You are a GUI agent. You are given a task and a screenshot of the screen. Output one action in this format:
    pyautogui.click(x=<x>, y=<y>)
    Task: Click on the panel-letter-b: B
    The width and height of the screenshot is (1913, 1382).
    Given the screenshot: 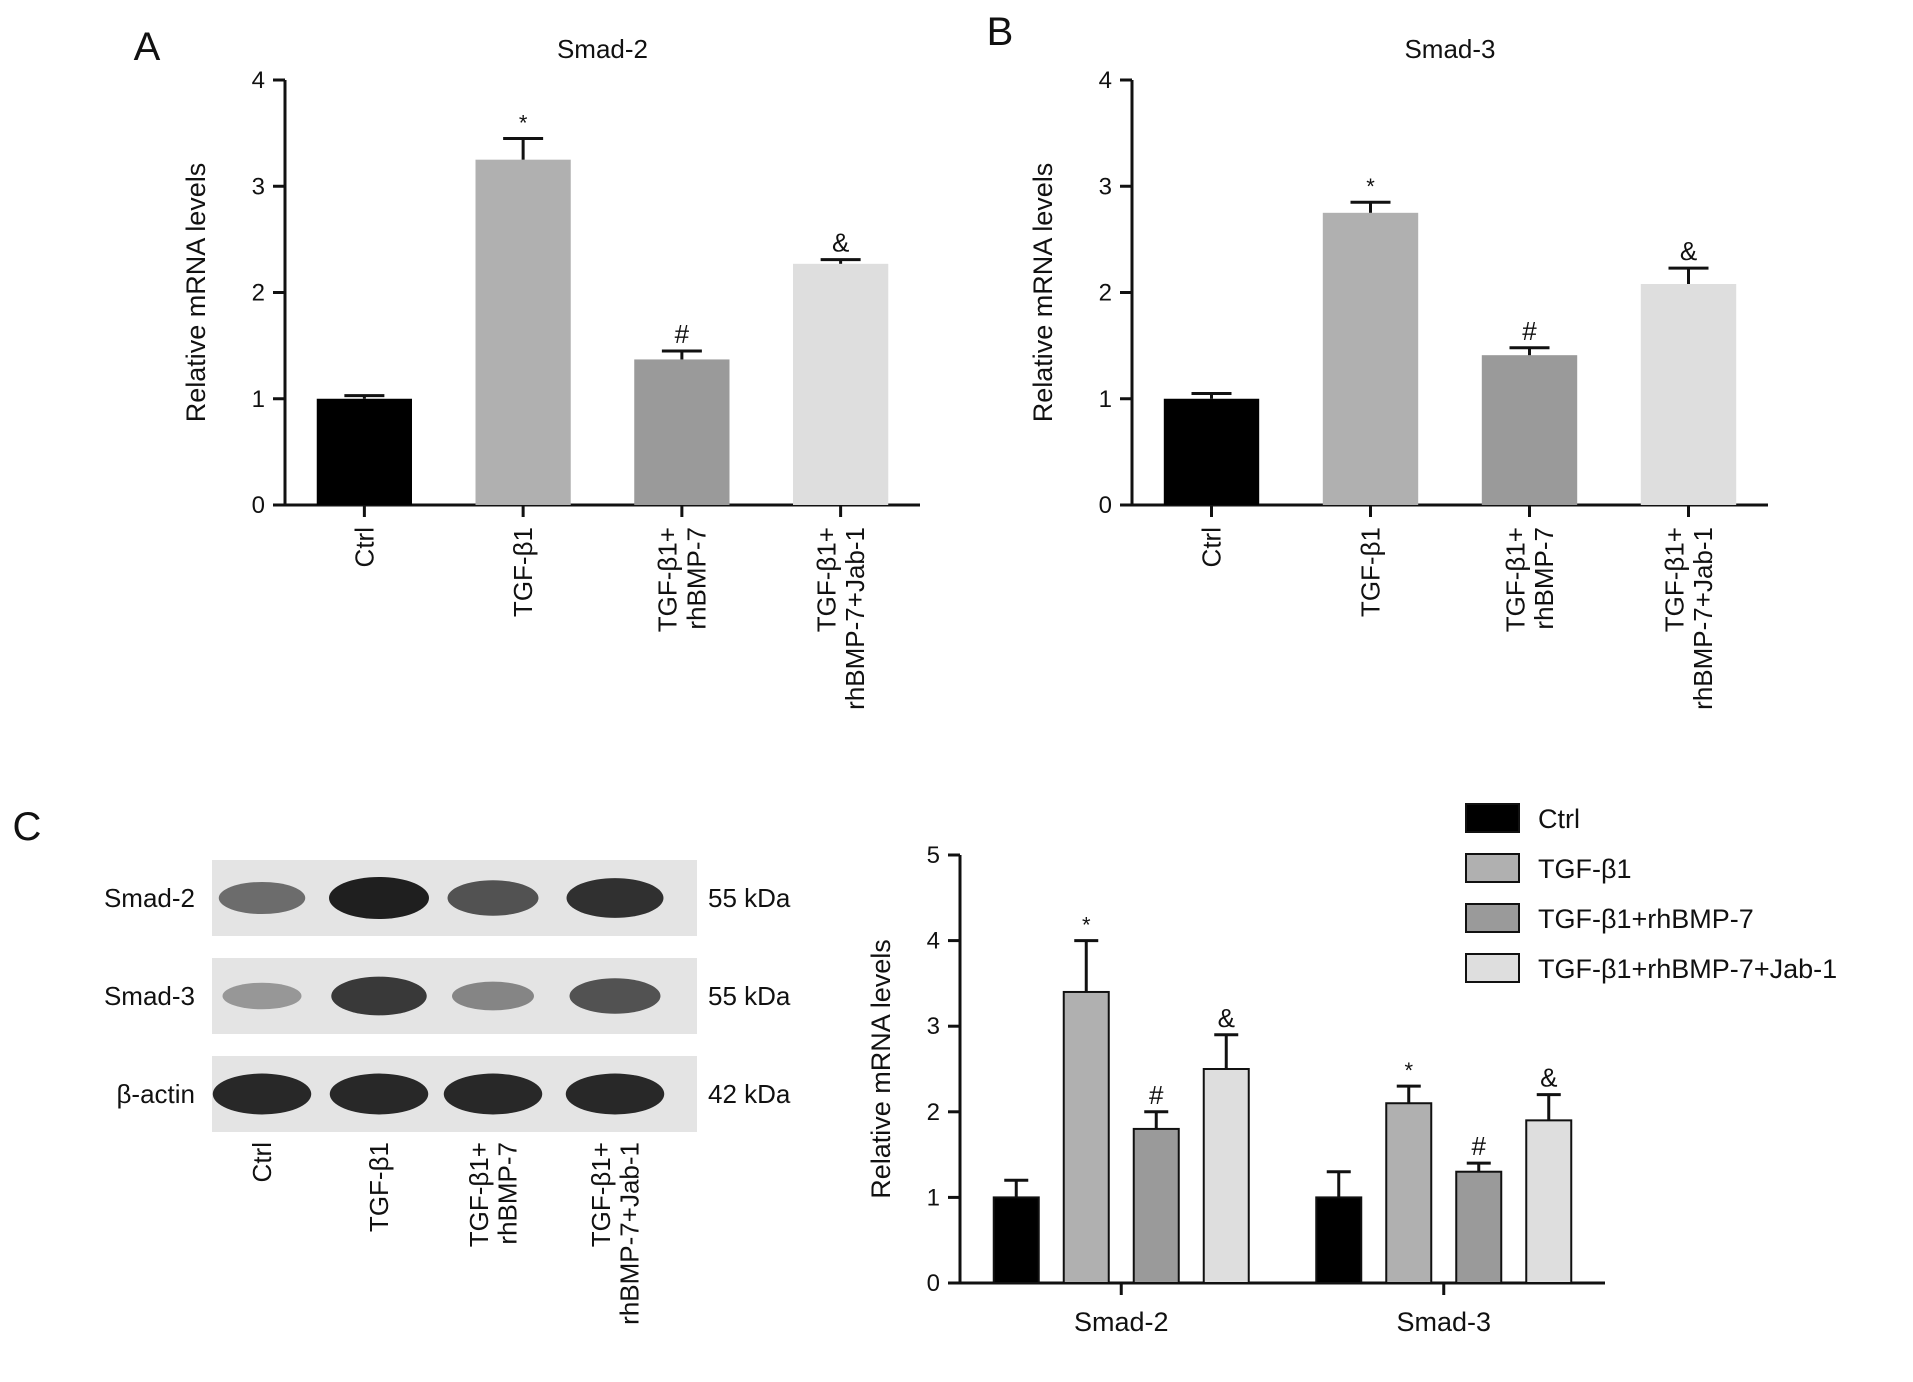 What is the action you would take?
    pyautogui.click(x=1000, y=32)
    